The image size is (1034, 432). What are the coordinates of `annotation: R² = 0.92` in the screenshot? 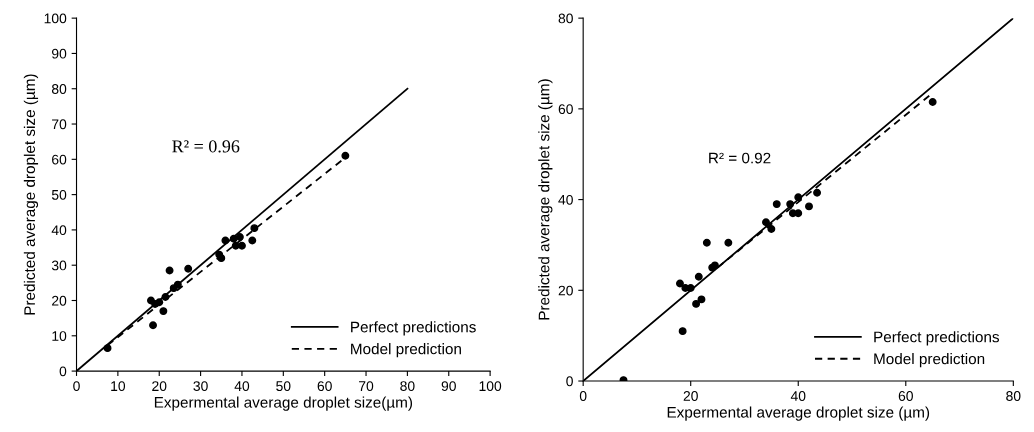 It's located at (740, 158).